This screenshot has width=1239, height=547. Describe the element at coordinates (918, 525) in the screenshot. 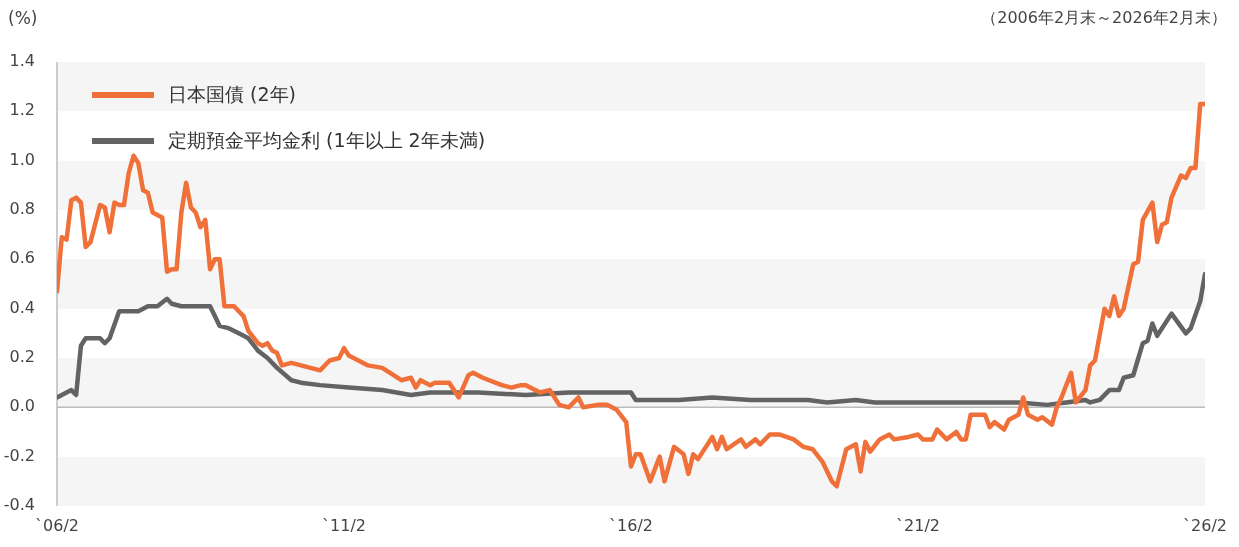

I see `x-tick-label: `21/2` at that location.